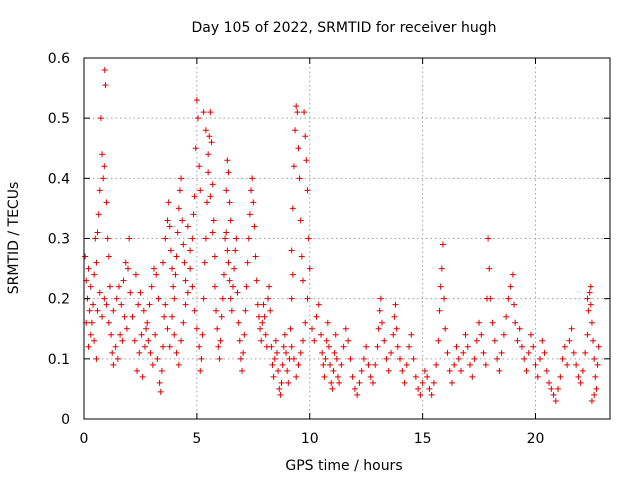 The width and height of the screenshot is (640, 480). What do you see at coordinates (59, 179) in the screenshot?
I see `y-tick-label: 0.4` at bounding box center [59, 179].